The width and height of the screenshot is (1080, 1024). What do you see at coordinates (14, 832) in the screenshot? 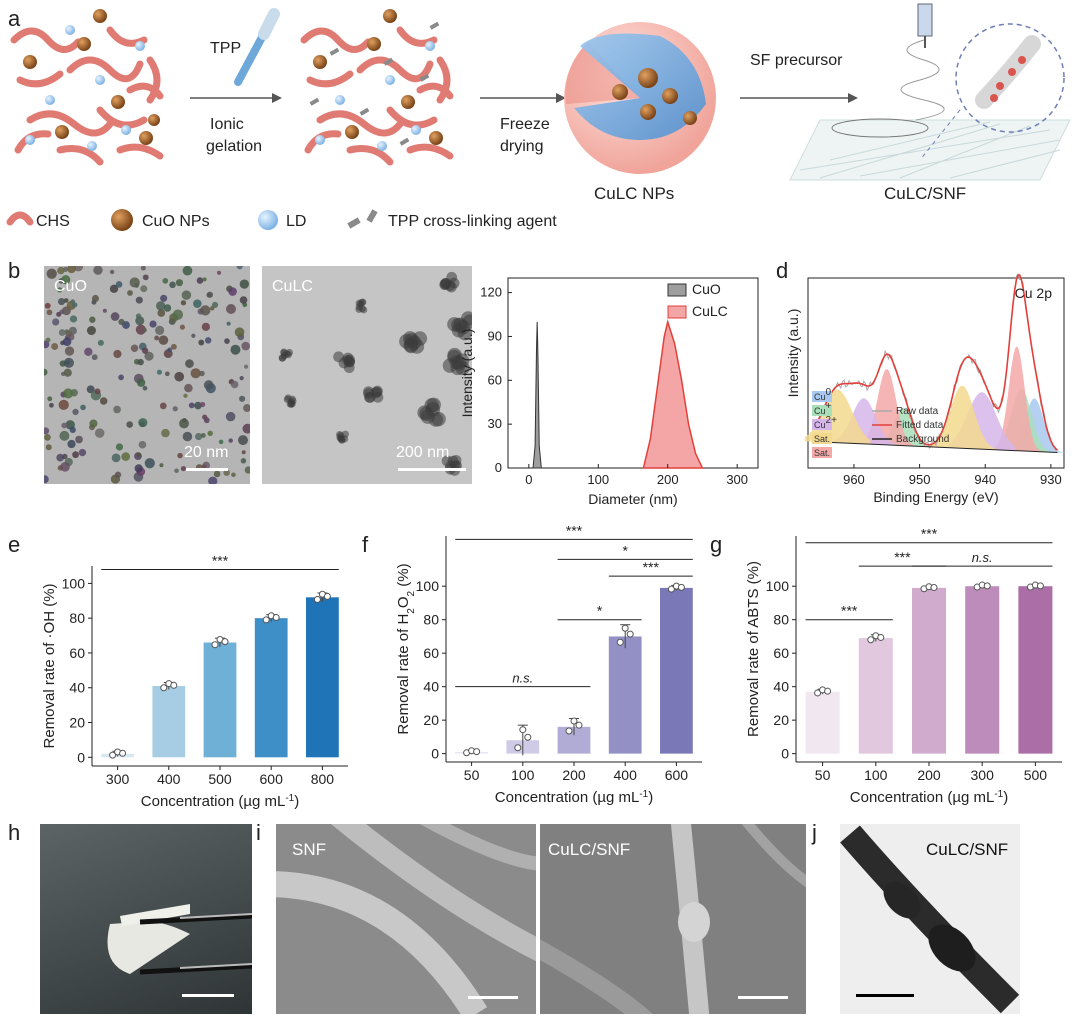
I see `panel-label-h: h` at bounding box center [14, 832].